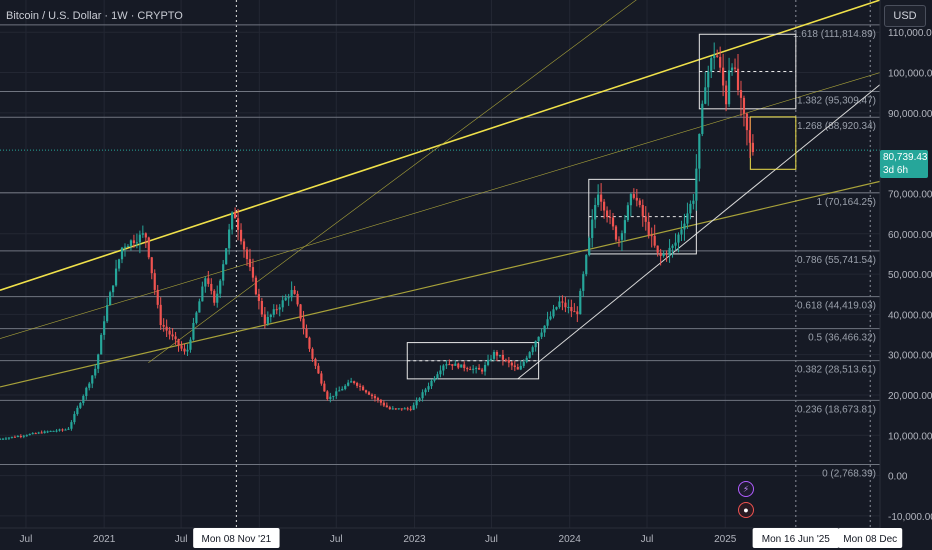  What do you see at coordinates (870, 539) in the screenshot?
I see `x-marker-label: Mon 08 Dec` at bounding box center [870, 539].